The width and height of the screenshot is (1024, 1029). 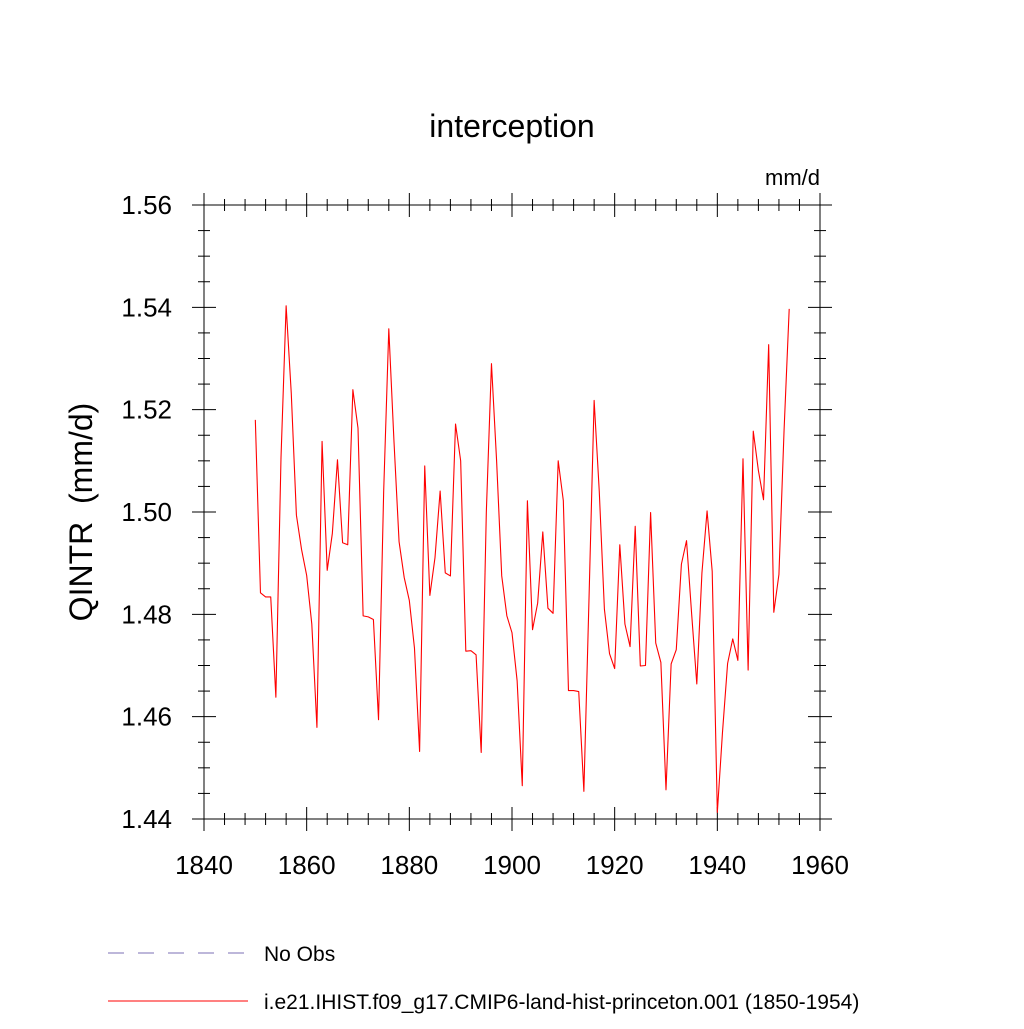 I want to click on units-label: mm/d, so click(x=792, y=177).